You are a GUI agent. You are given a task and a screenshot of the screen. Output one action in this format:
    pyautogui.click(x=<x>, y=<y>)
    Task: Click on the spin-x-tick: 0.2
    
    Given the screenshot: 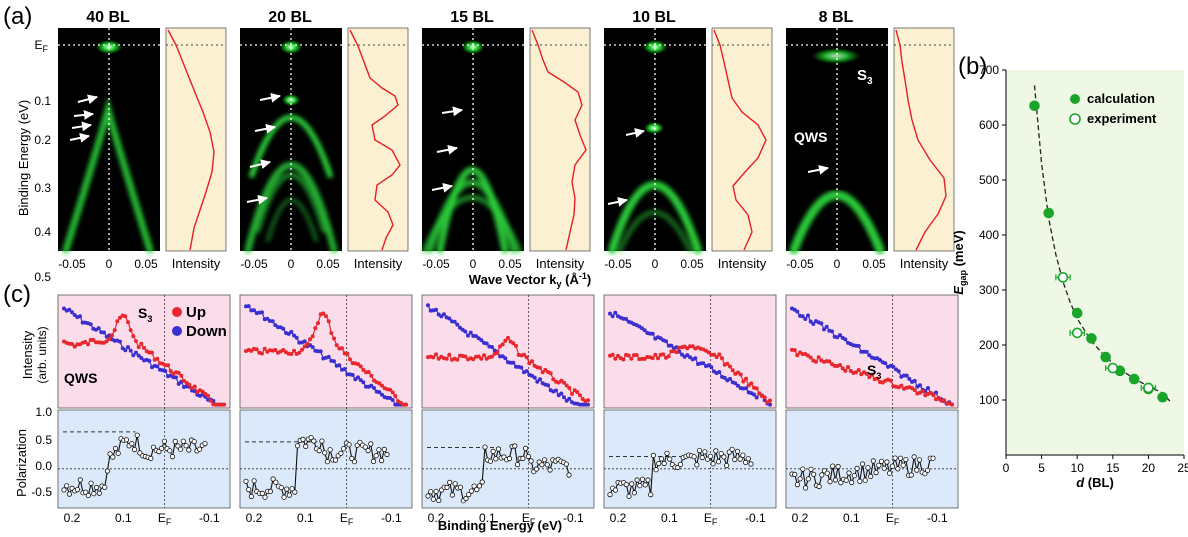 What is the action you would take?
    pyautogui.click(x=618, y=518)
    